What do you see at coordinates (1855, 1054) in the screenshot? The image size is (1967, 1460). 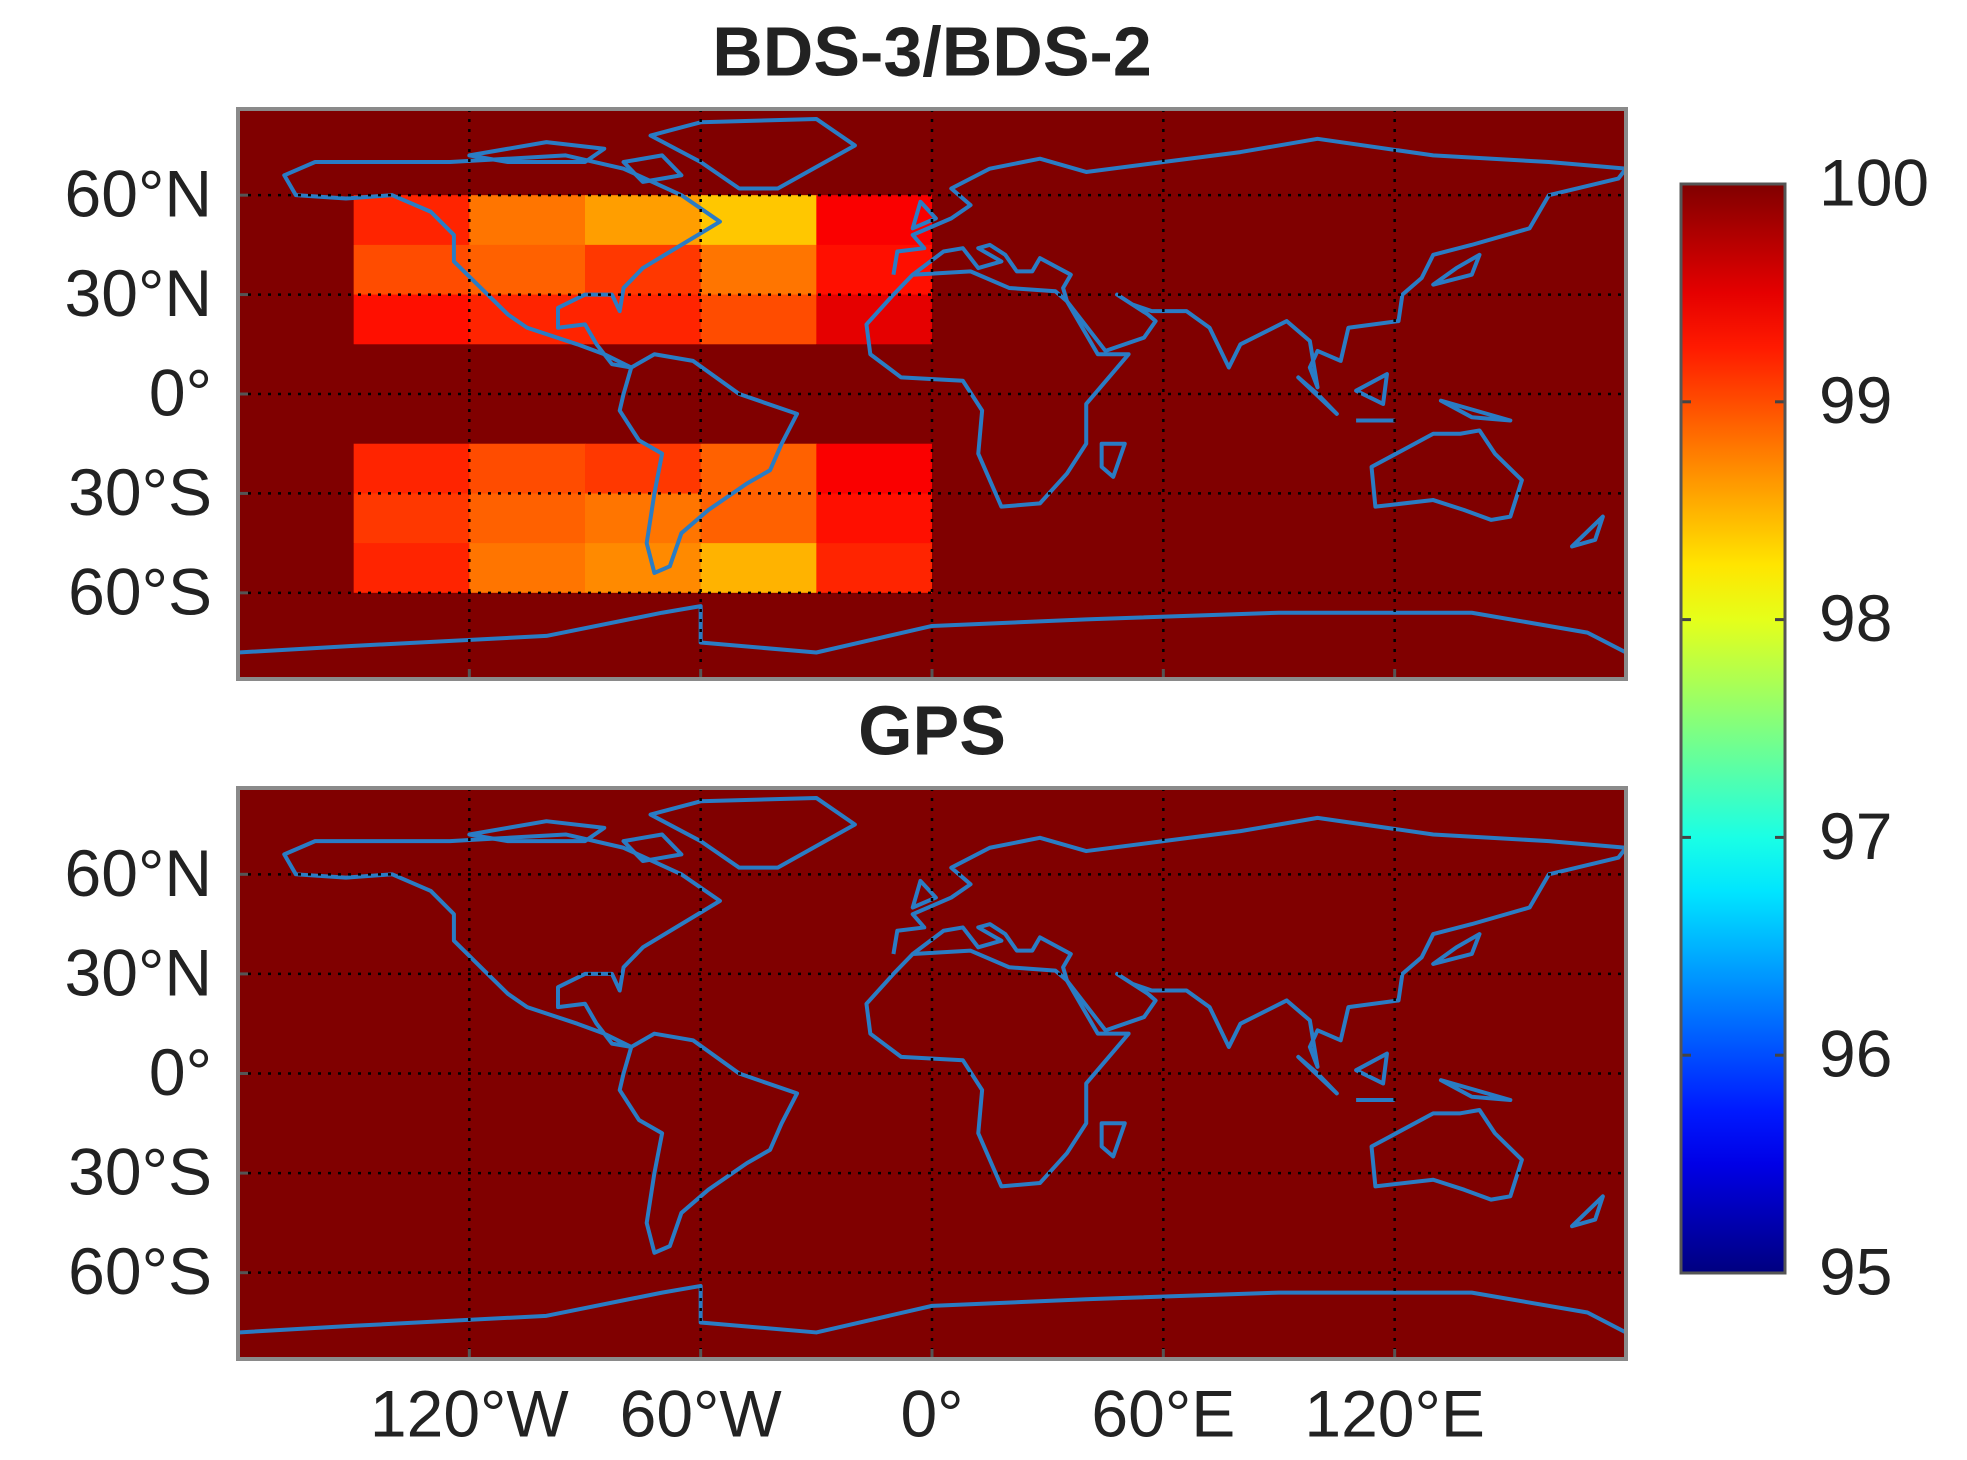 I see `colorbar-tick-label: 96` at bounding box center [1855, 1054].